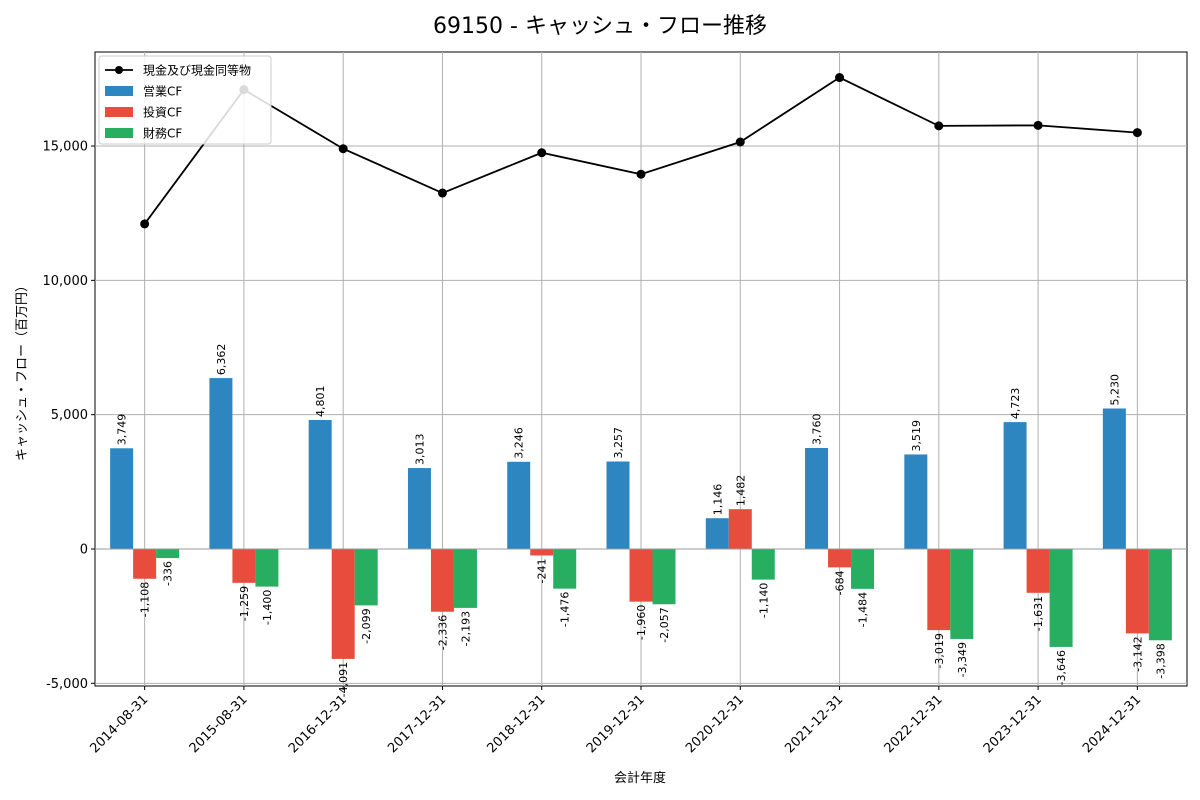 This screenshot has height=800, width=1200. What do you see at coordinates (267, 607) in the screenshot?
I see `bar-value-label: -1,400` at bounding box center [267, 607].